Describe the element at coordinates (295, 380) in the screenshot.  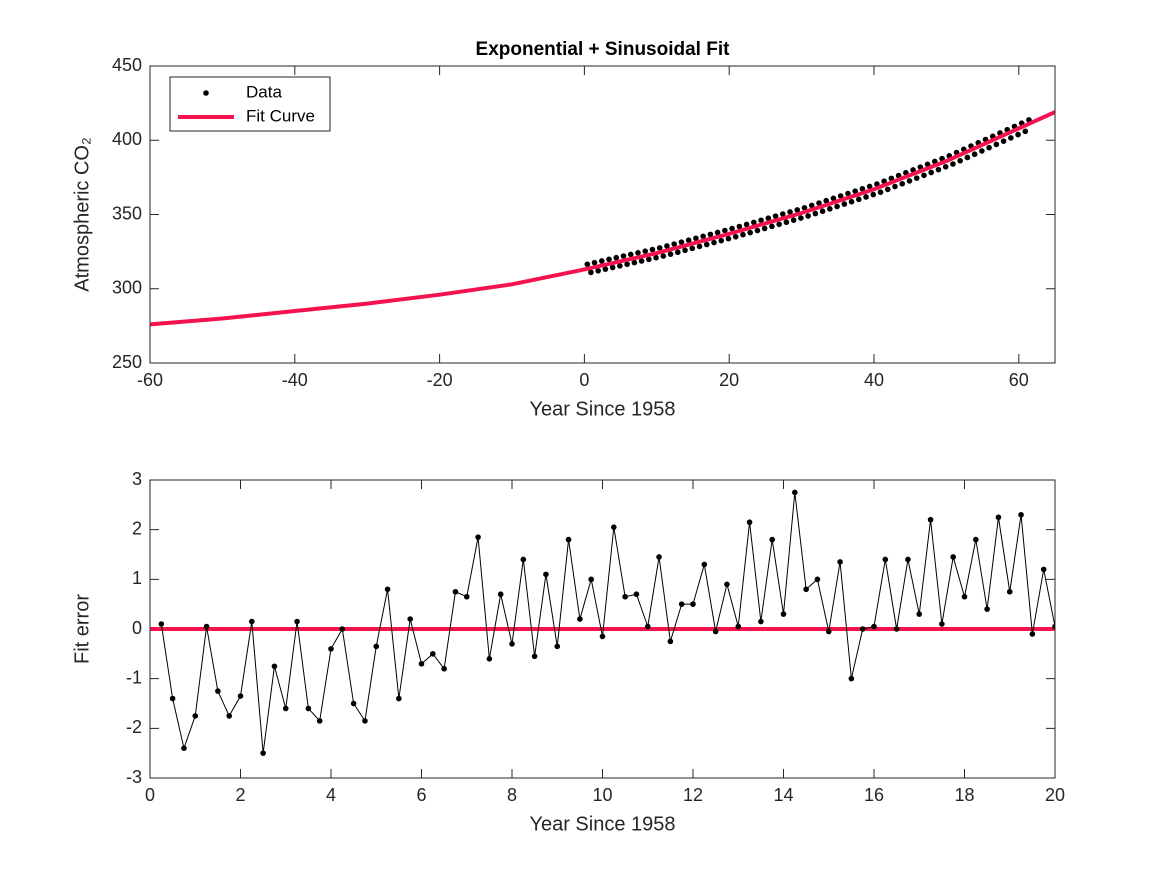
I see `x-tick-label: -40` at that location.